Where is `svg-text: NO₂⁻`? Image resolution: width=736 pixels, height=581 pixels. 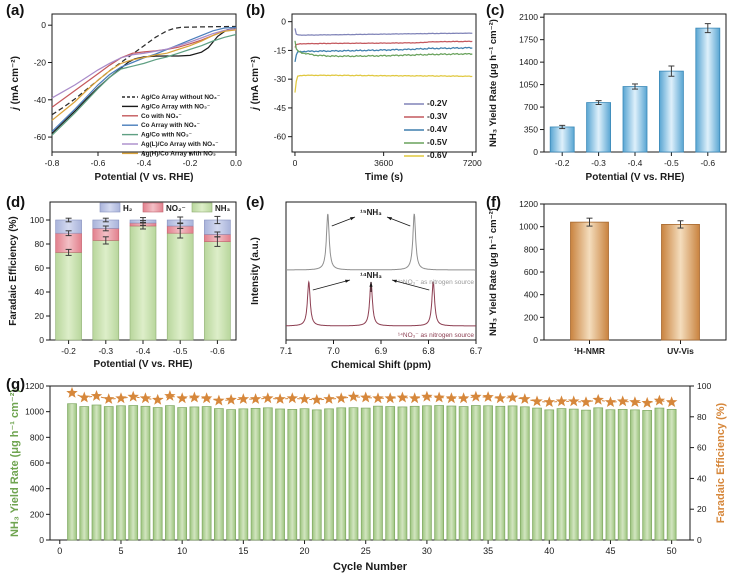 svg-text: NO₂⁻ is located at coordinates (176, 208).